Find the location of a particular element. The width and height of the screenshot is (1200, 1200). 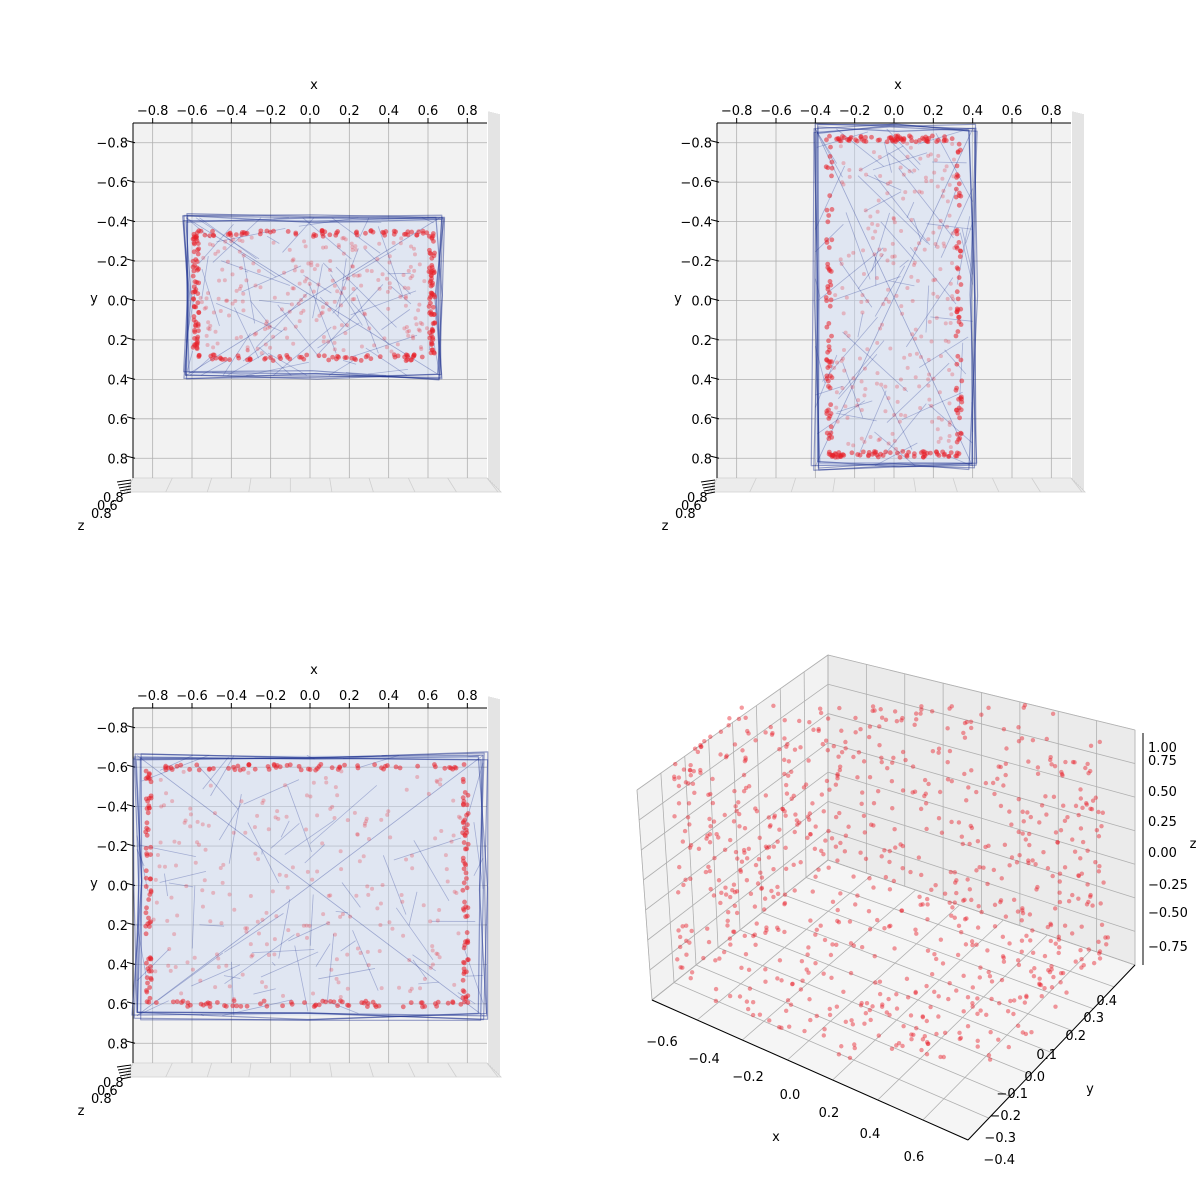

x-tick-label: 0.2 is located at coordinates (349, 111).